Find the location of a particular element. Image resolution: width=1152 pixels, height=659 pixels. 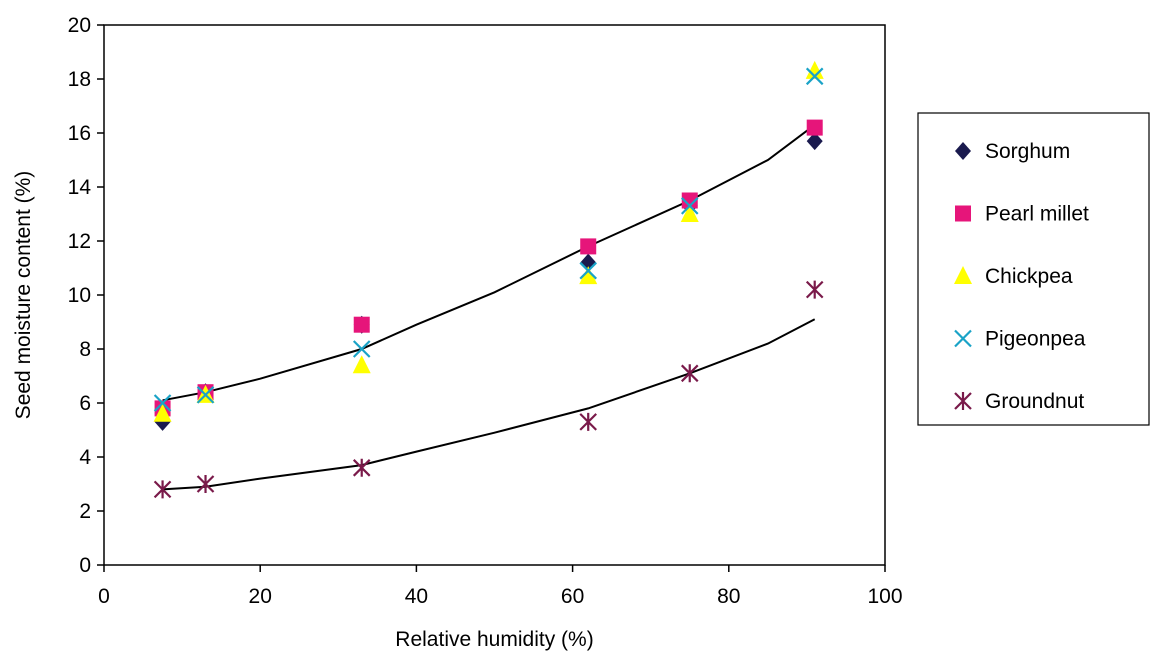

y-tick-label: 0 is located at coordinates (85, 565).